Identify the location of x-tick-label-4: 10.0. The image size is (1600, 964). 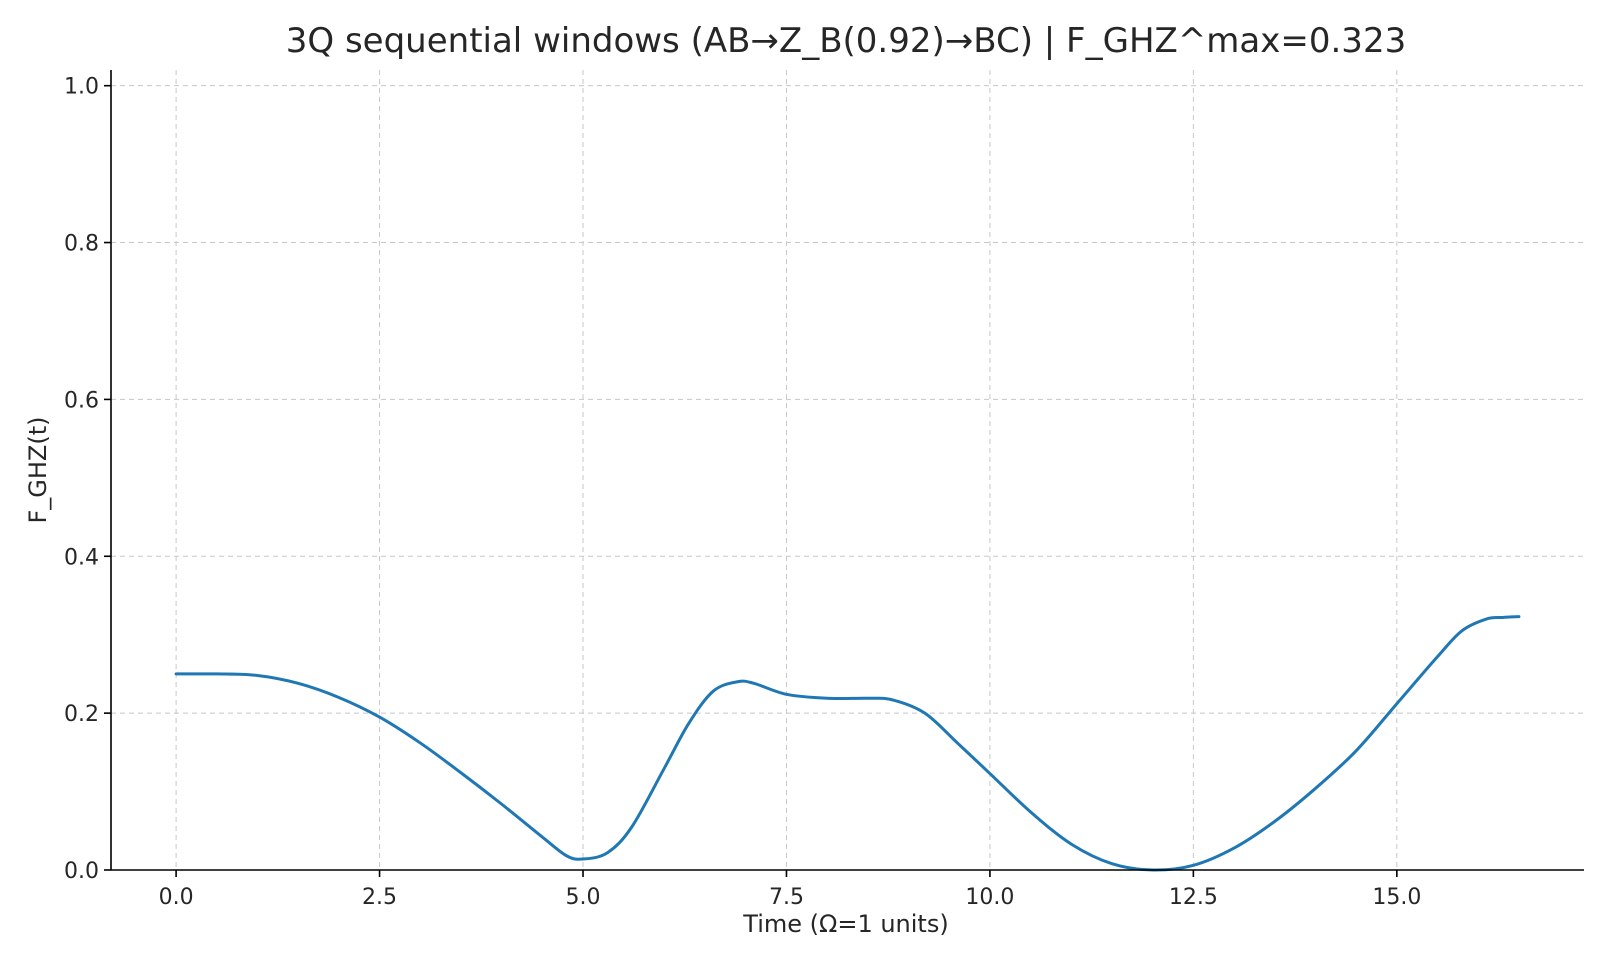
(989, 897).